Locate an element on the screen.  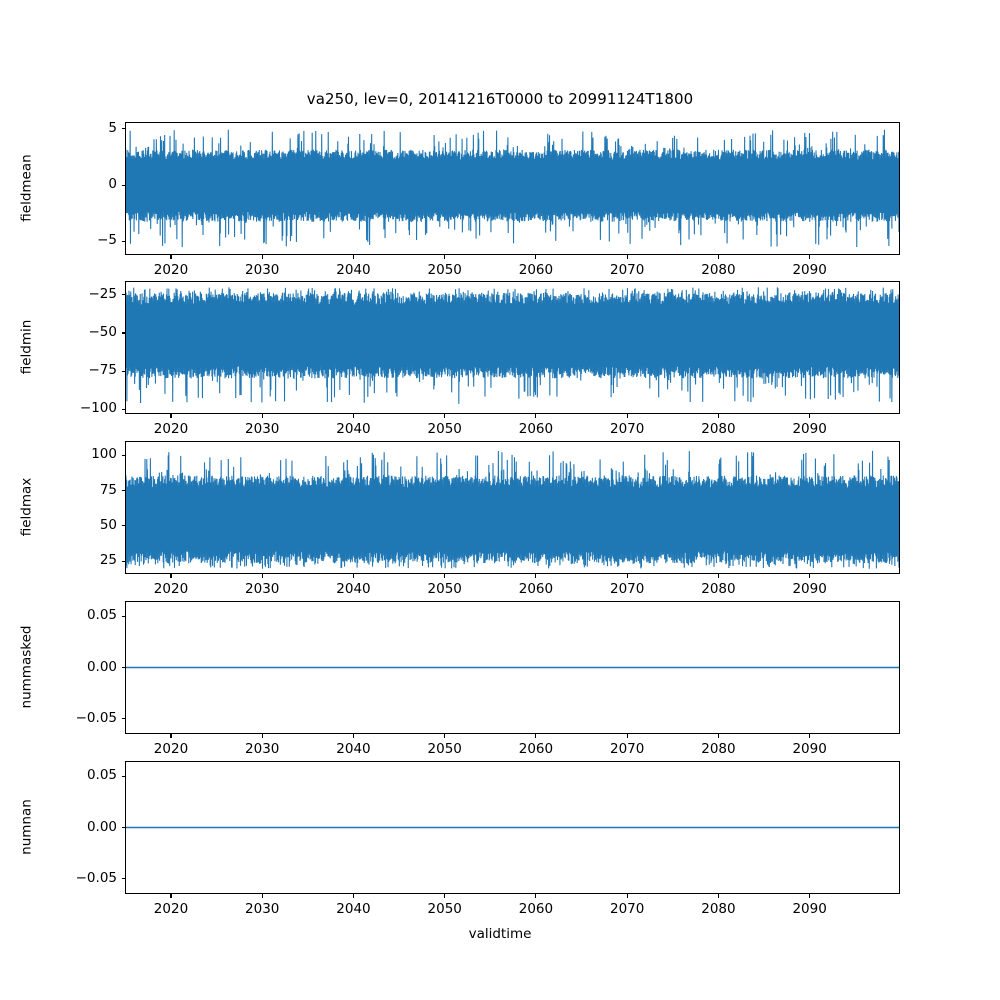
subplot-fieldmax is located at coordinates (512, 507).